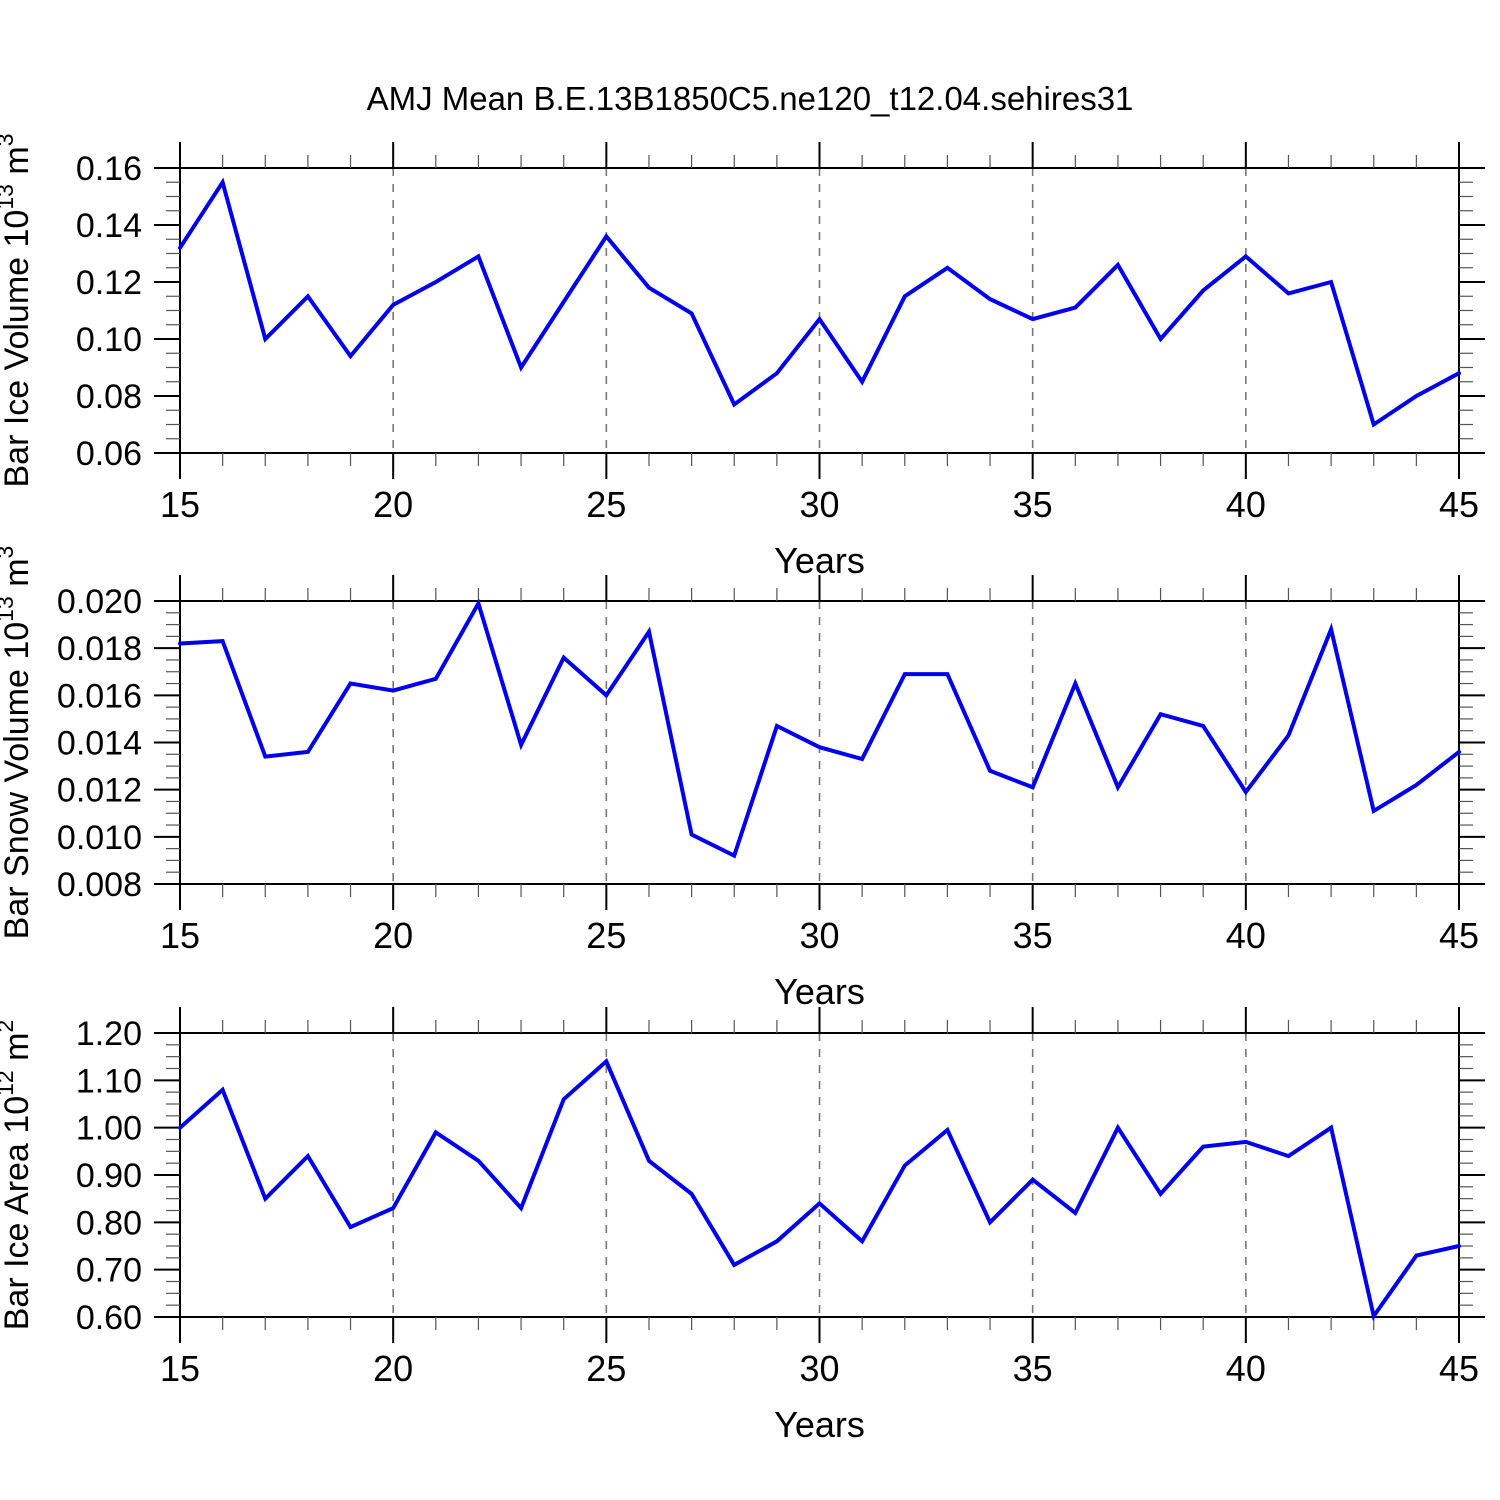  Describe the element at coordinates (99, 649) in the screenshot. I see `y-tick-label: 0.018` at that location.